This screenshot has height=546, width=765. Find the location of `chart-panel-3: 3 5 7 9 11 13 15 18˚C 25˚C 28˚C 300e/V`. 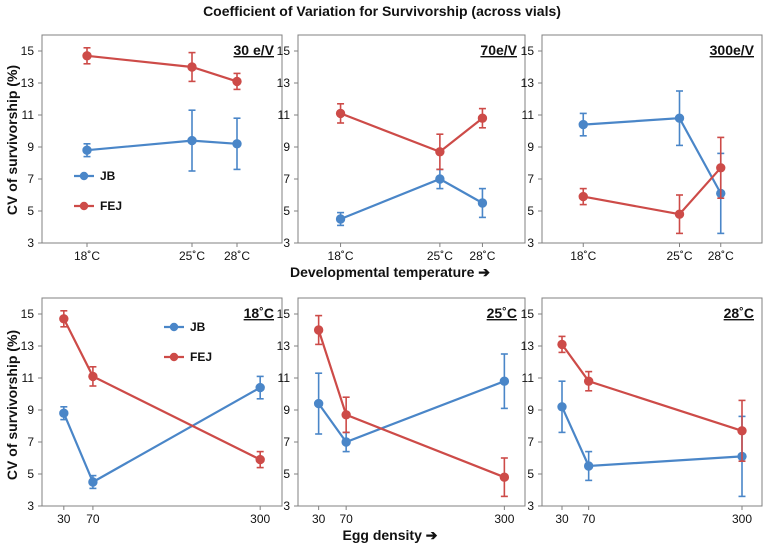

chart-panel-3: 3 5 7 9 11 13 15 18˚C 25˚C 28˚C 300e/V is located at coordinates (642, 148).